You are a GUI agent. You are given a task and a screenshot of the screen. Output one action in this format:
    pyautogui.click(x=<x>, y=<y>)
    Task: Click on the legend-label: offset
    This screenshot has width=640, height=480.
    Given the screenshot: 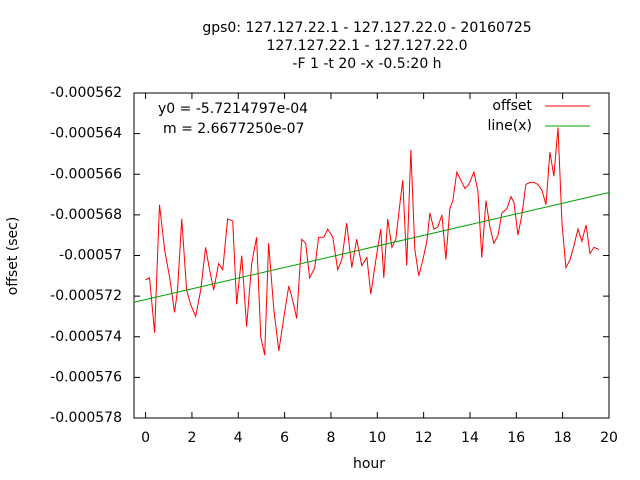 What is the action you would take?
    pyautogui.click(x=512, y=106)
    